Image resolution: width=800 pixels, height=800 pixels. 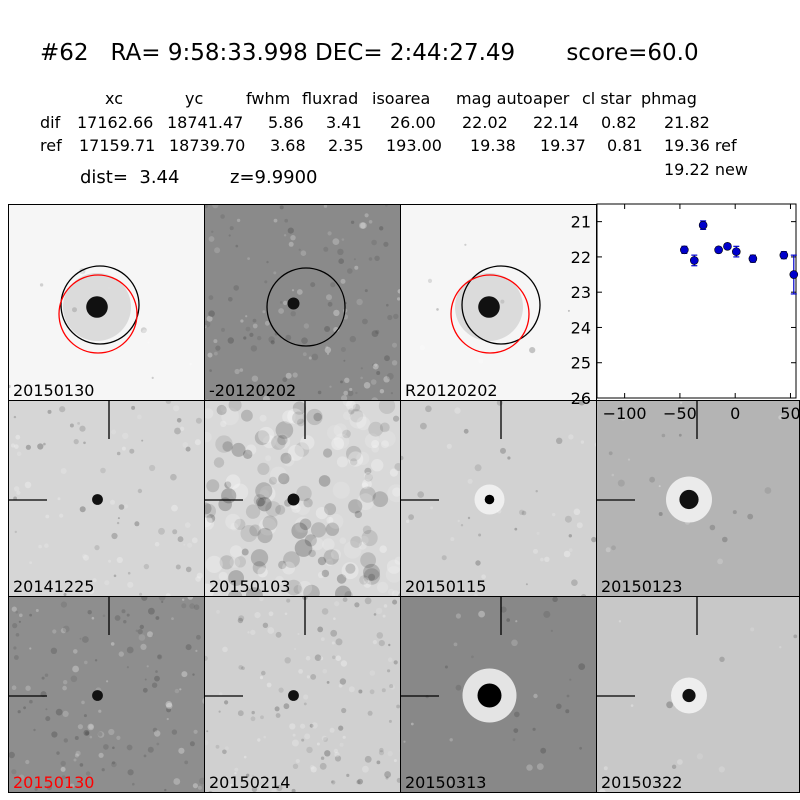 What do you see at coordinates (556, 122) in the screenshot?
I see `dif-value: 22.14` at bounding box center [556, 122].